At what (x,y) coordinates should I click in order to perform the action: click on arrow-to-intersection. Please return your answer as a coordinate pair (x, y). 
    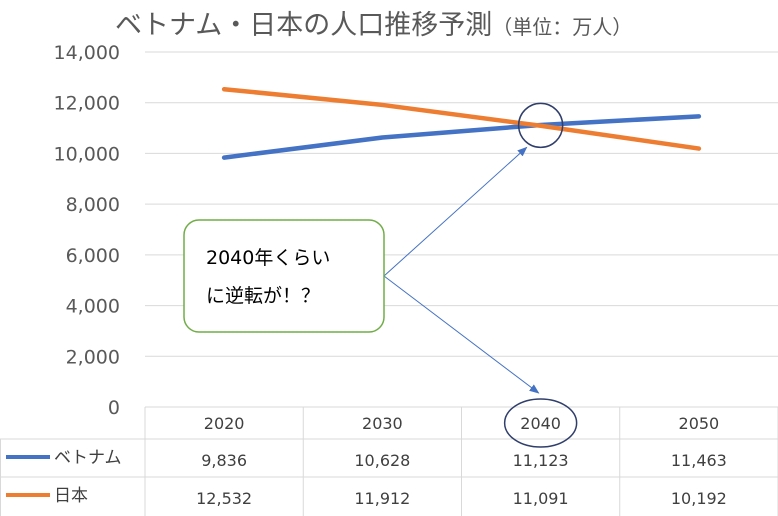
    Looking at the image, I should click on (455, 211).